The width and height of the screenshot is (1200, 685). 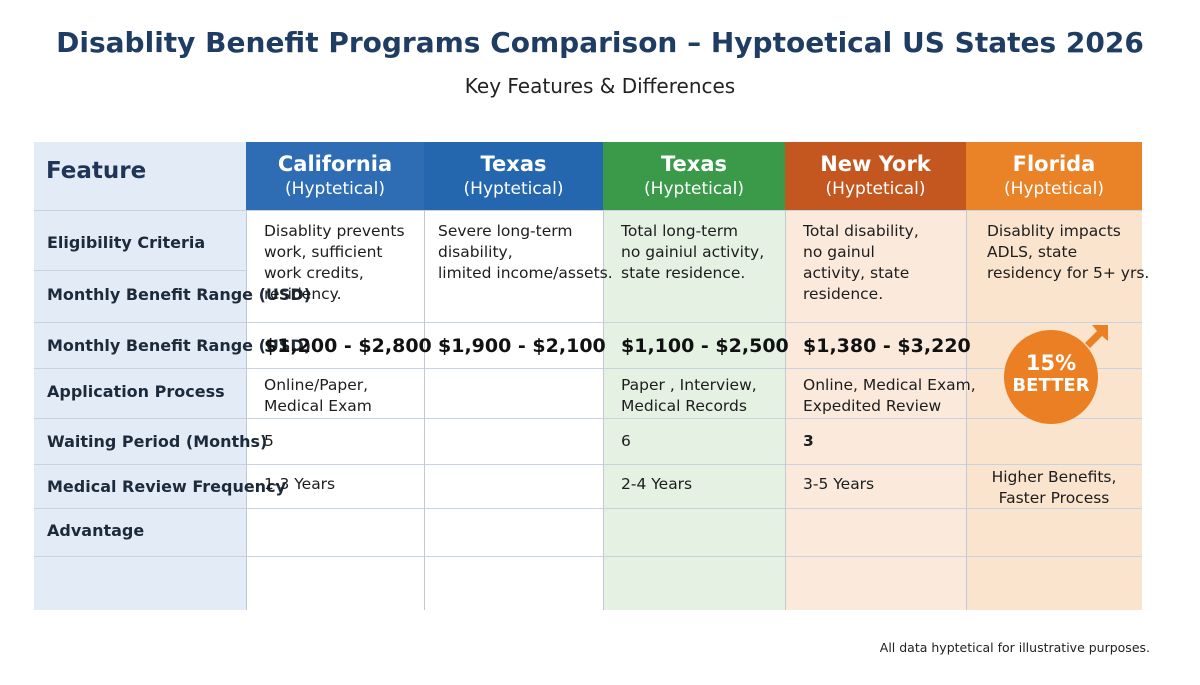 What do you see at coordinates (689, 385) in the screenshot?
I see `cell-line: Paper , Interview,` at bounding box center [689, 385].